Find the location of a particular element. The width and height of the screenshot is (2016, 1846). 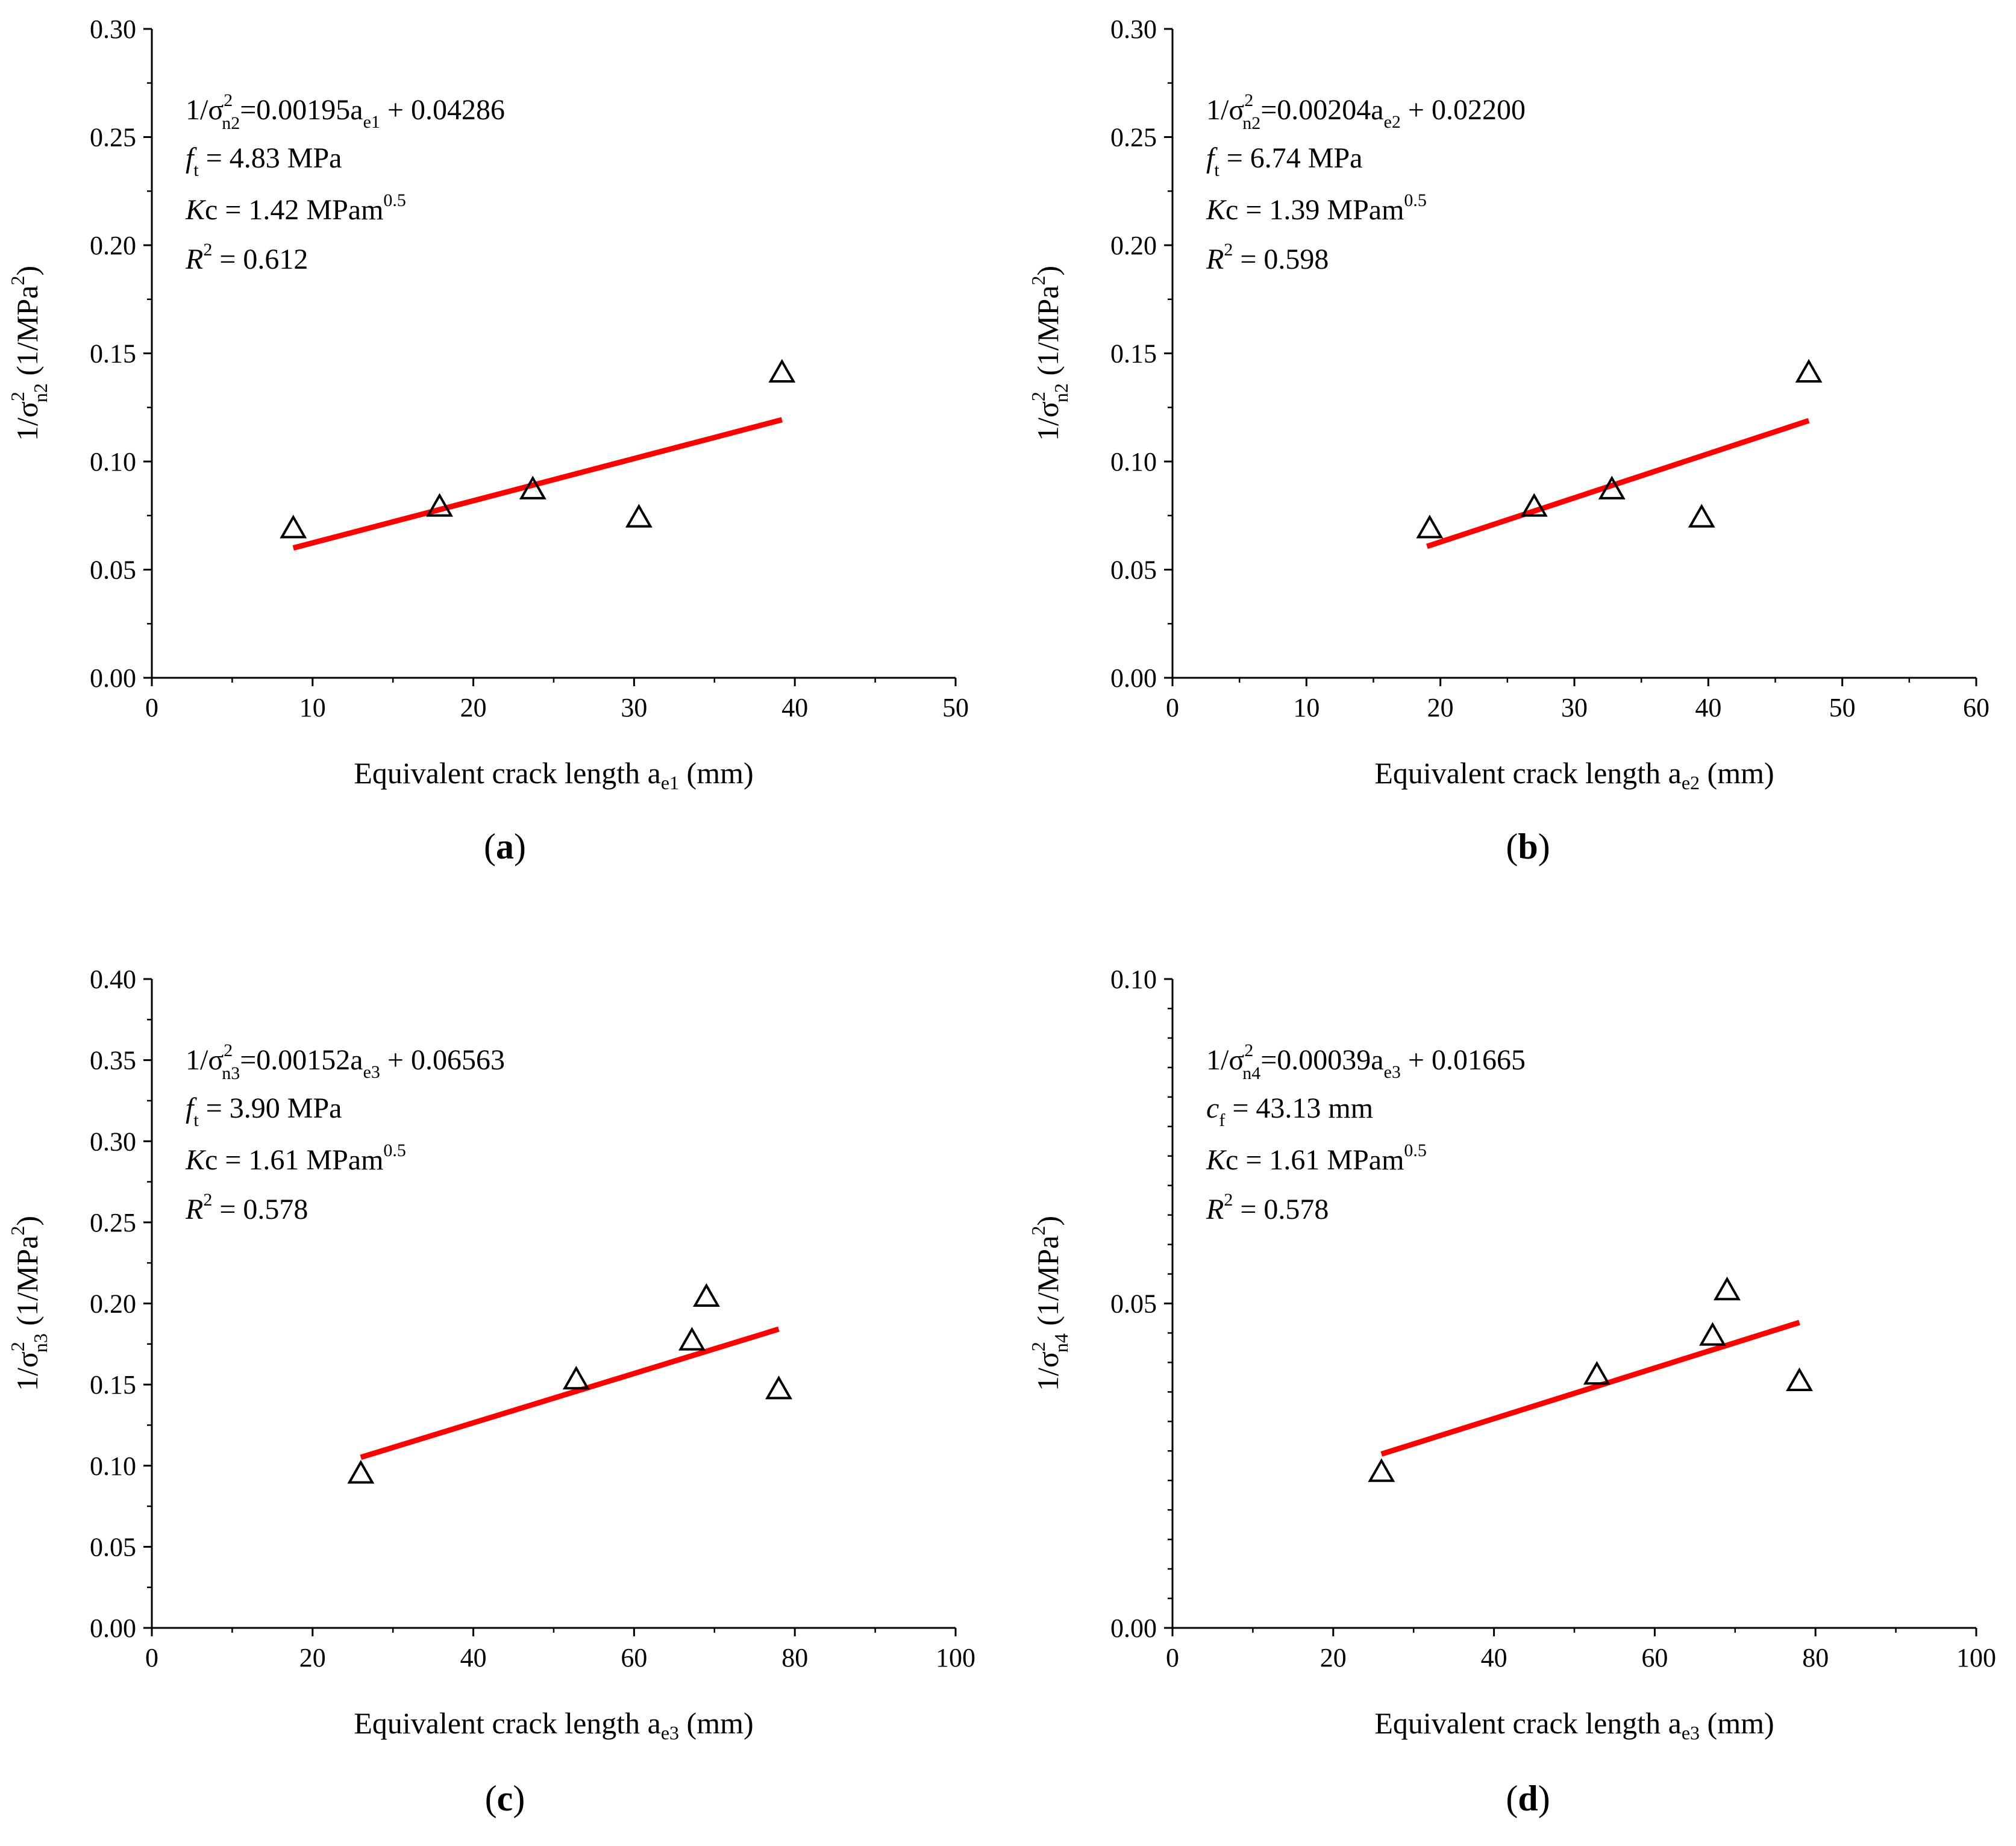

parameter-line-1: ft = 4.83 MPa is located at coordinates (264, 161).